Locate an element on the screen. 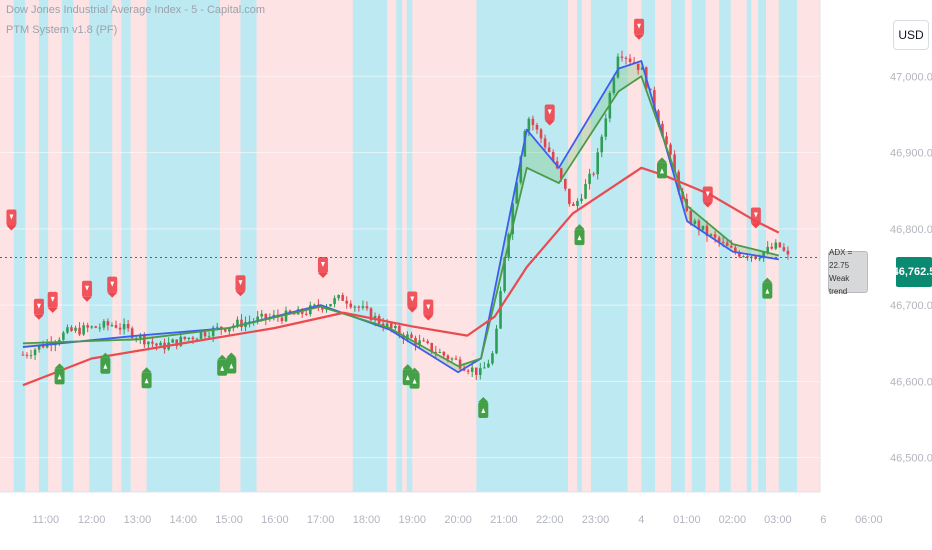 This screenshot has width=932, height=550. adx-label: ADX = 22.75 Weak trend is located at coordinates (848, 272).